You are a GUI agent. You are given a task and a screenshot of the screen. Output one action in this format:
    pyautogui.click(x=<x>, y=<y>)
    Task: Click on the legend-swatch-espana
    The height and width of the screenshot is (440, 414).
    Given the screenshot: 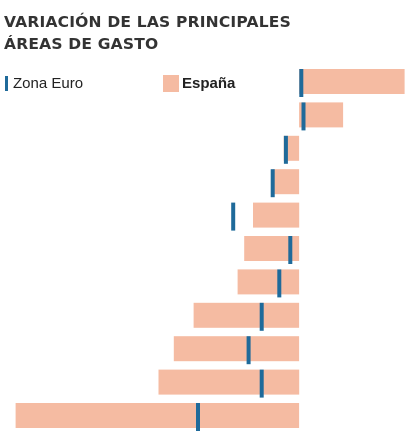 What is the action you would take?
    pyautogui.click(x=171, y=83)
    